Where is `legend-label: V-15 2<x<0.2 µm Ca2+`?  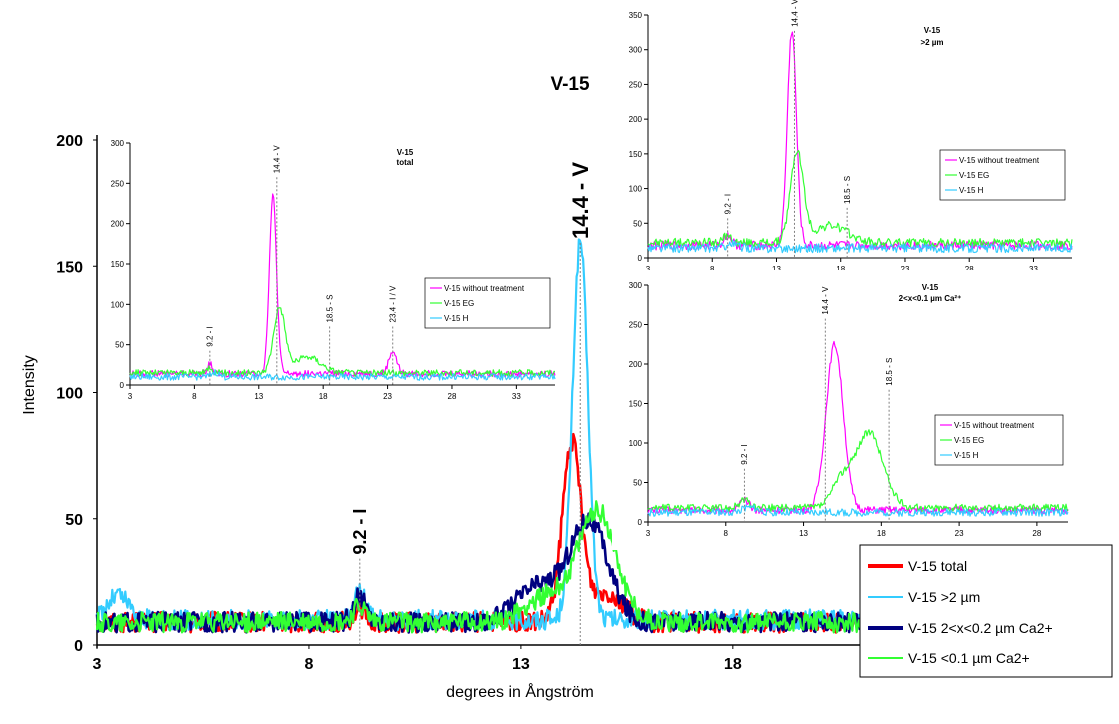 legend-label: V-15 2<x<0.2 µm Ca2+ is located at coordinates (980, 628).